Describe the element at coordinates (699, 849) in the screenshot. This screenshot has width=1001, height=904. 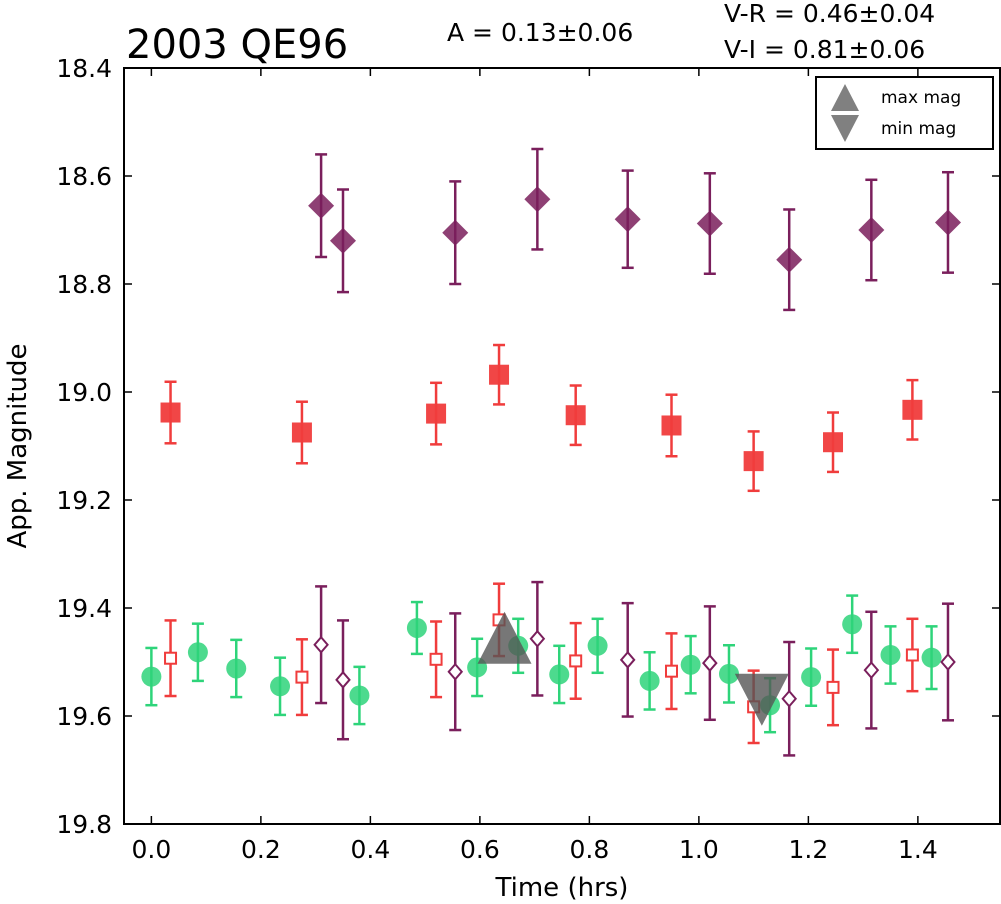
I see `x-tick-label: 1.0` at that location.